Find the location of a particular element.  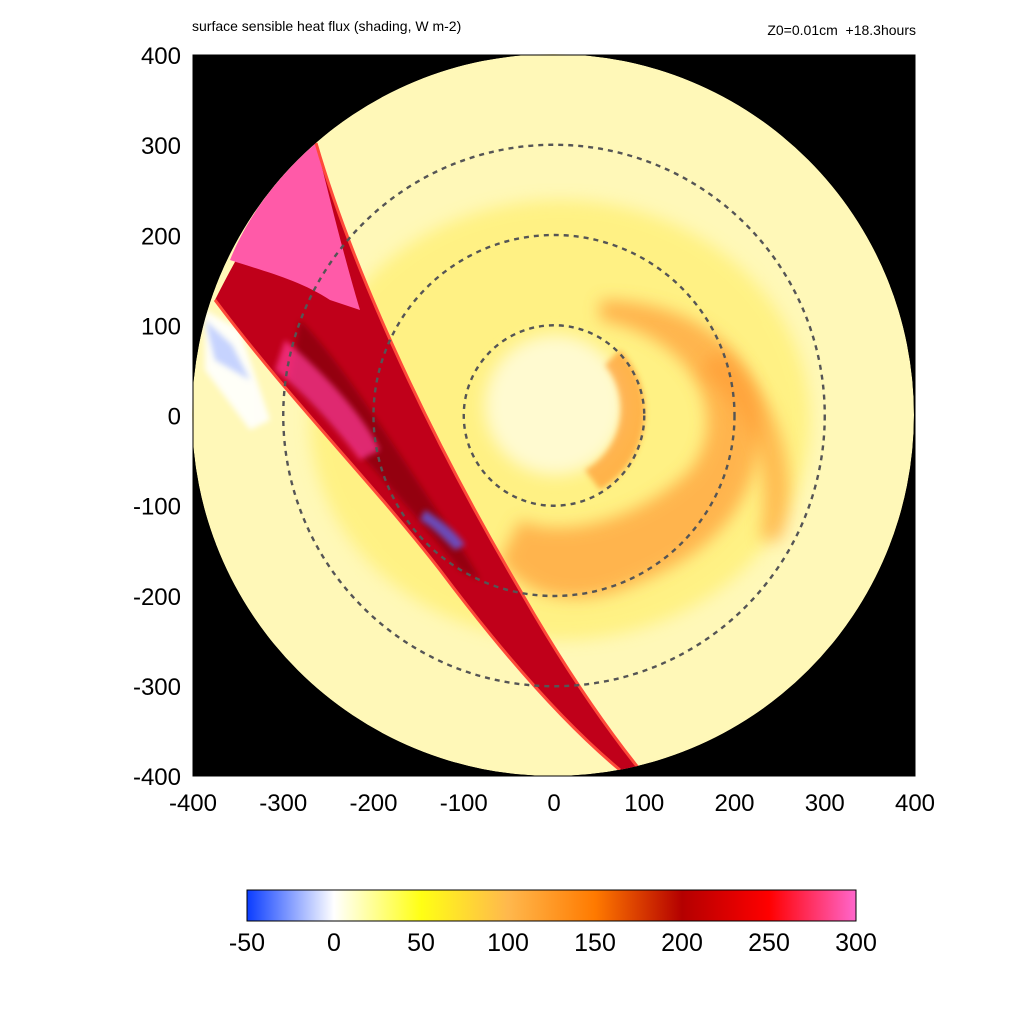

colorbar-tick-label: 0 is located at coordinates (334, 943).